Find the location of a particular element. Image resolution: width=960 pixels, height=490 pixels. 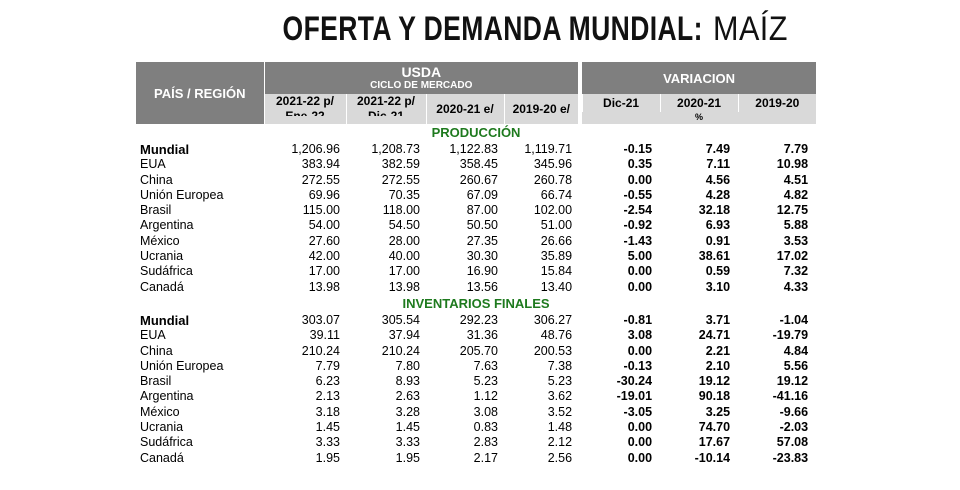

region-name: Canadá is located at coordinates (162, 286).